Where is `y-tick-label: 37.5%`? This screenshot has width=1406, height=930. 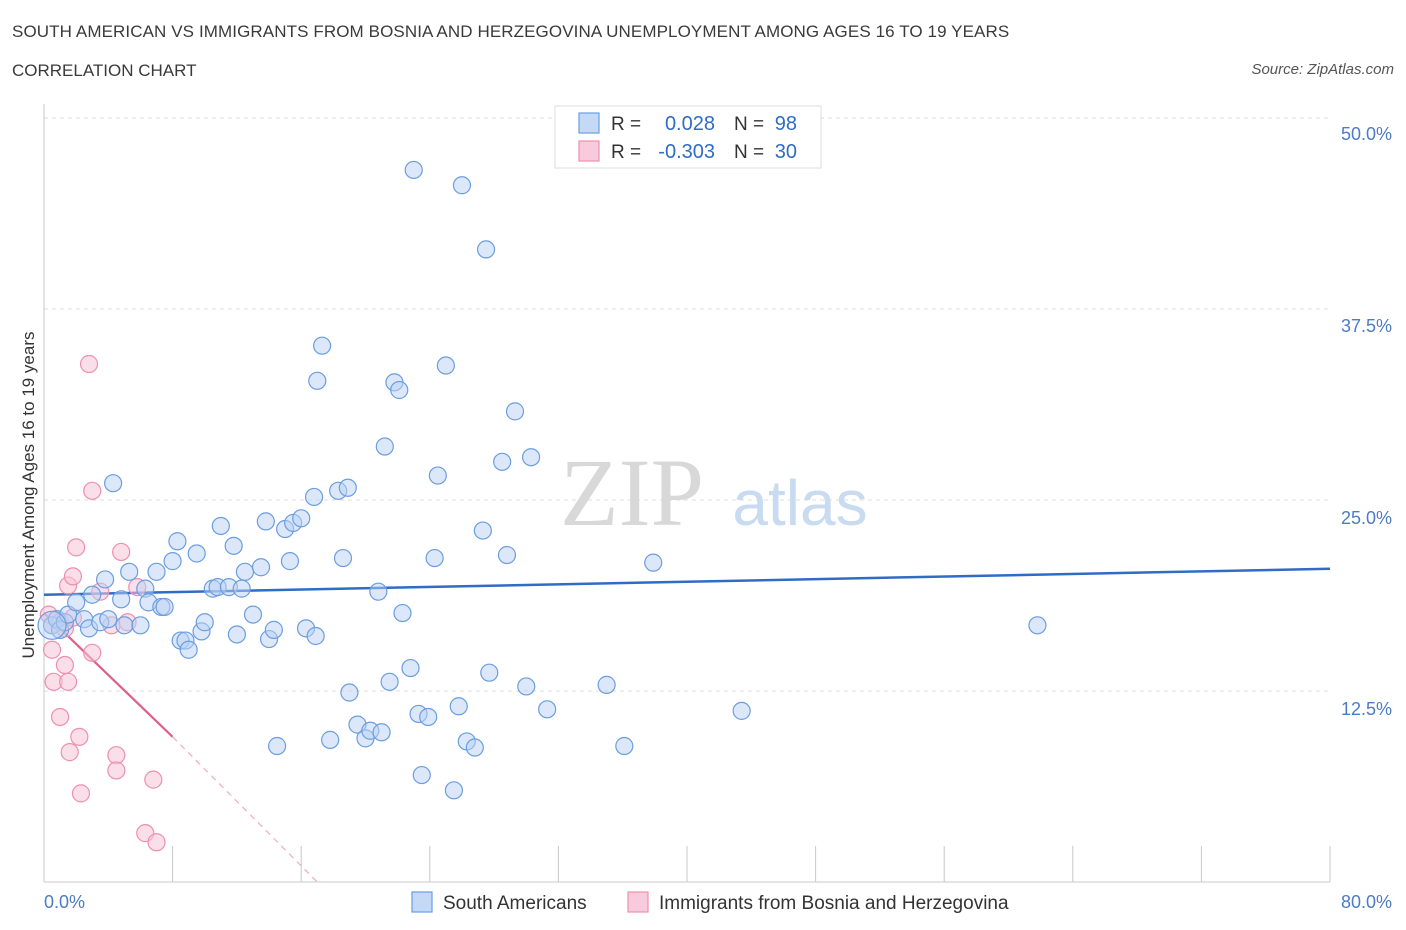
y-tick-label: 37.5% is located at coordinates (1366, 326).